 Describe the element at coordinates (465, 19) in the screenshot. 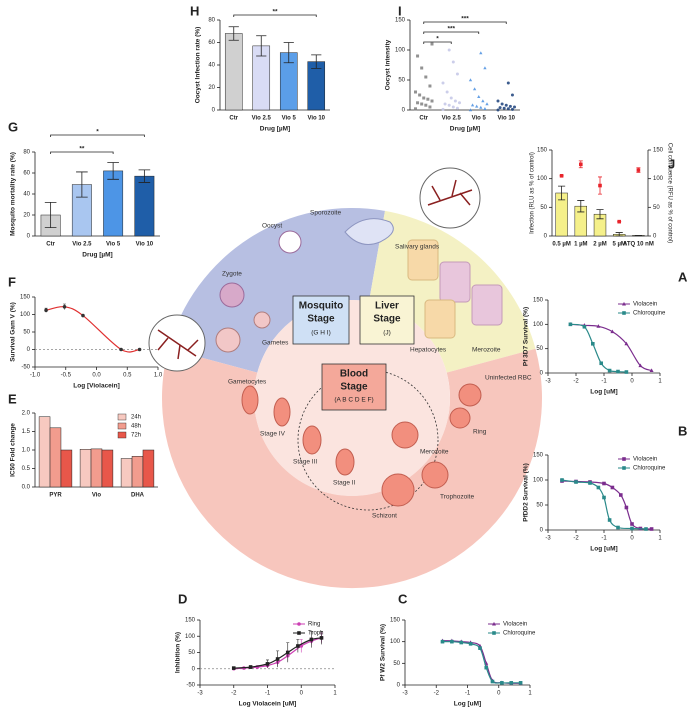

I see `significance-label: ***` at that location.